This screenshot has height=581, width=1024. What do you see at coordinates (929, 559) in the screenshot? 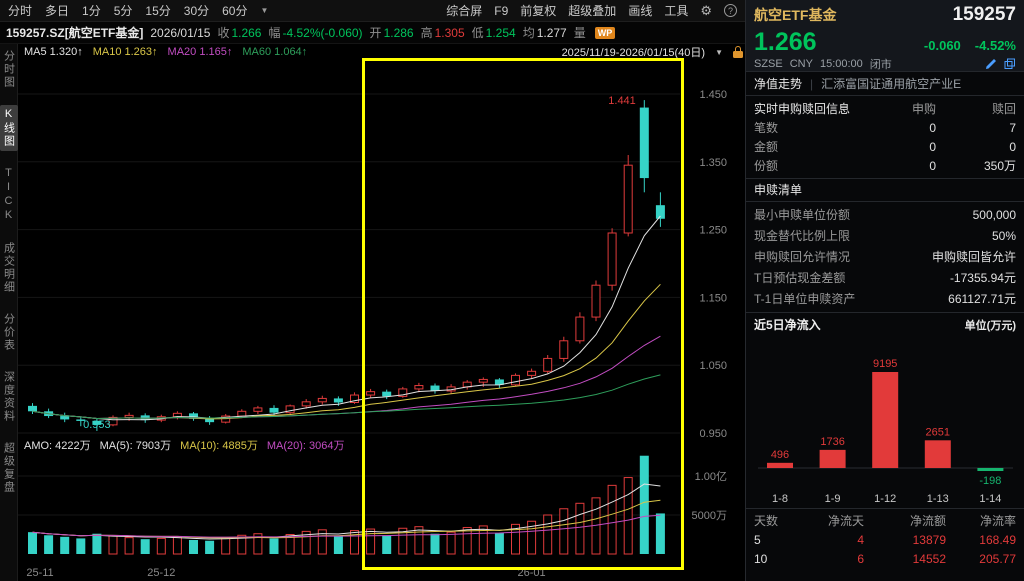
I see `table-cell: 14552` at bounding box center [929, 559].